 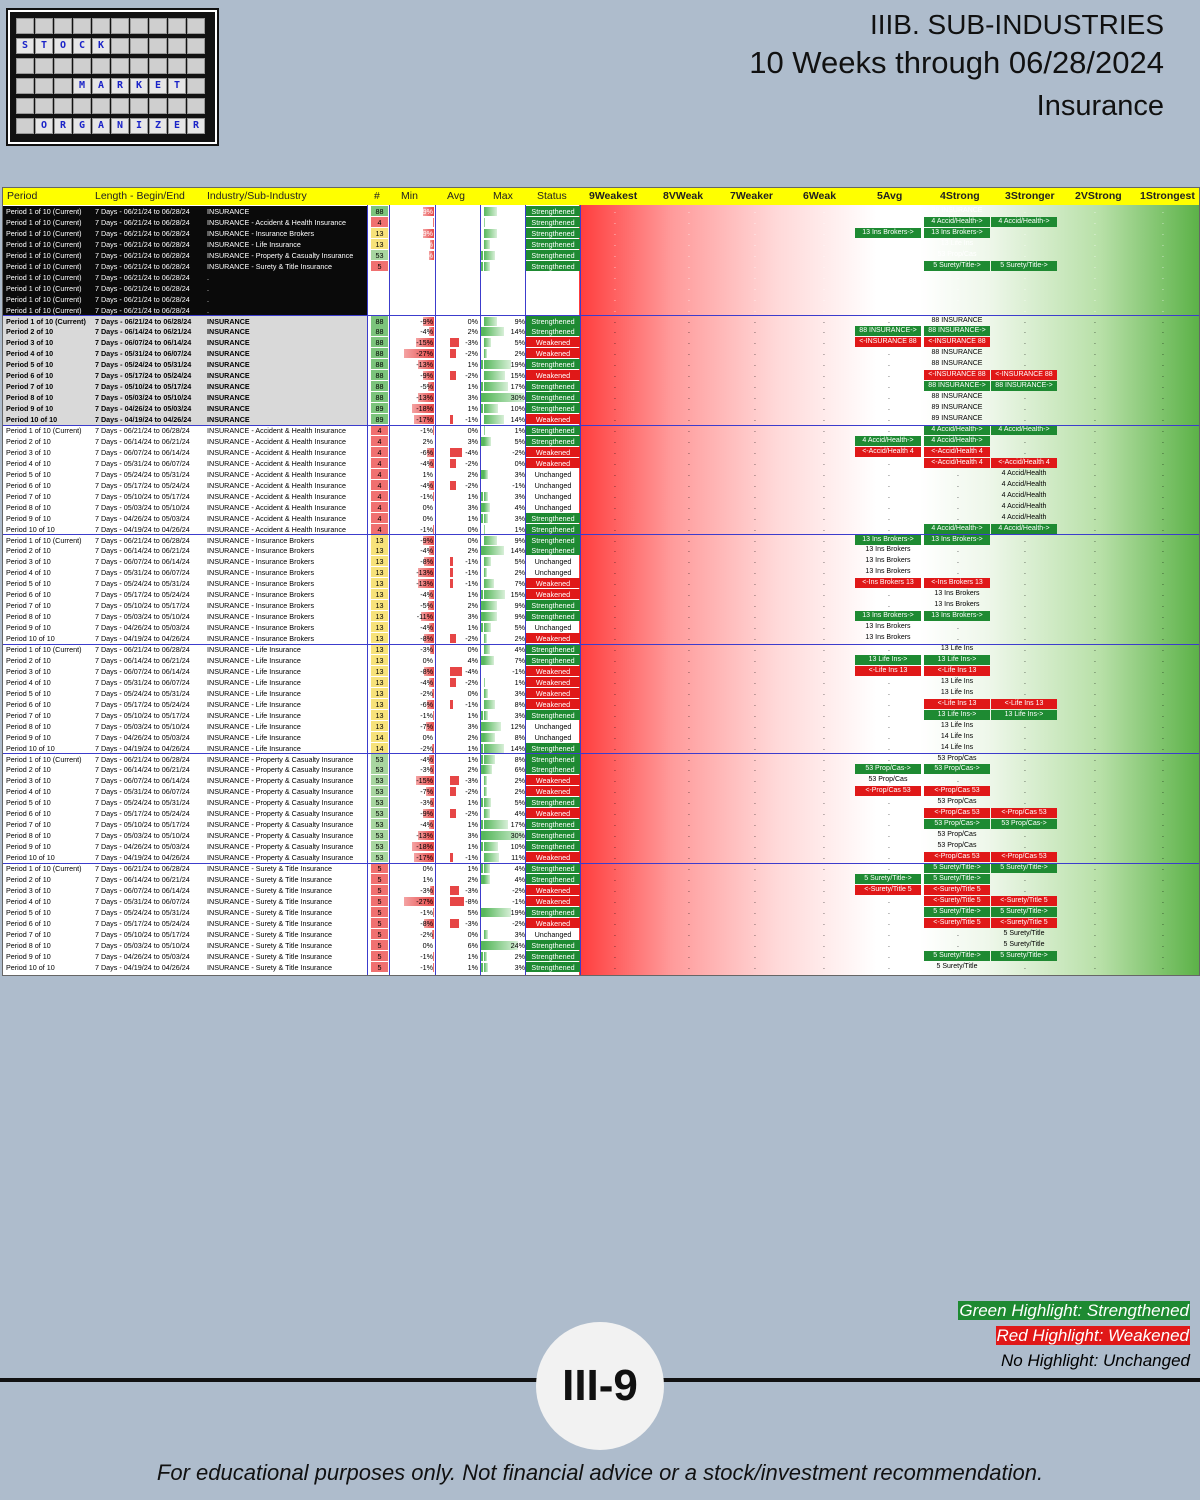 What do you see at coordinates (471, 354) in the screenshot?
I see `avg-value: -2%` at bounding box center [471, 354].